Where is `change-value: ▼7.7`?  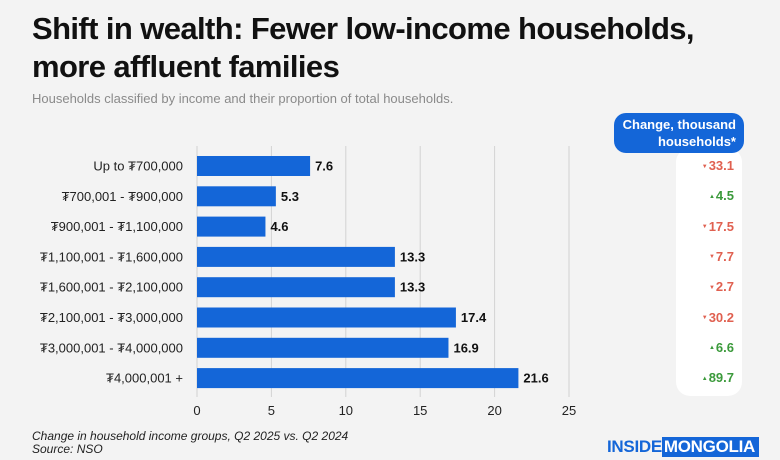 change-value: ▼7.7 is located at coordinates (705, 256).